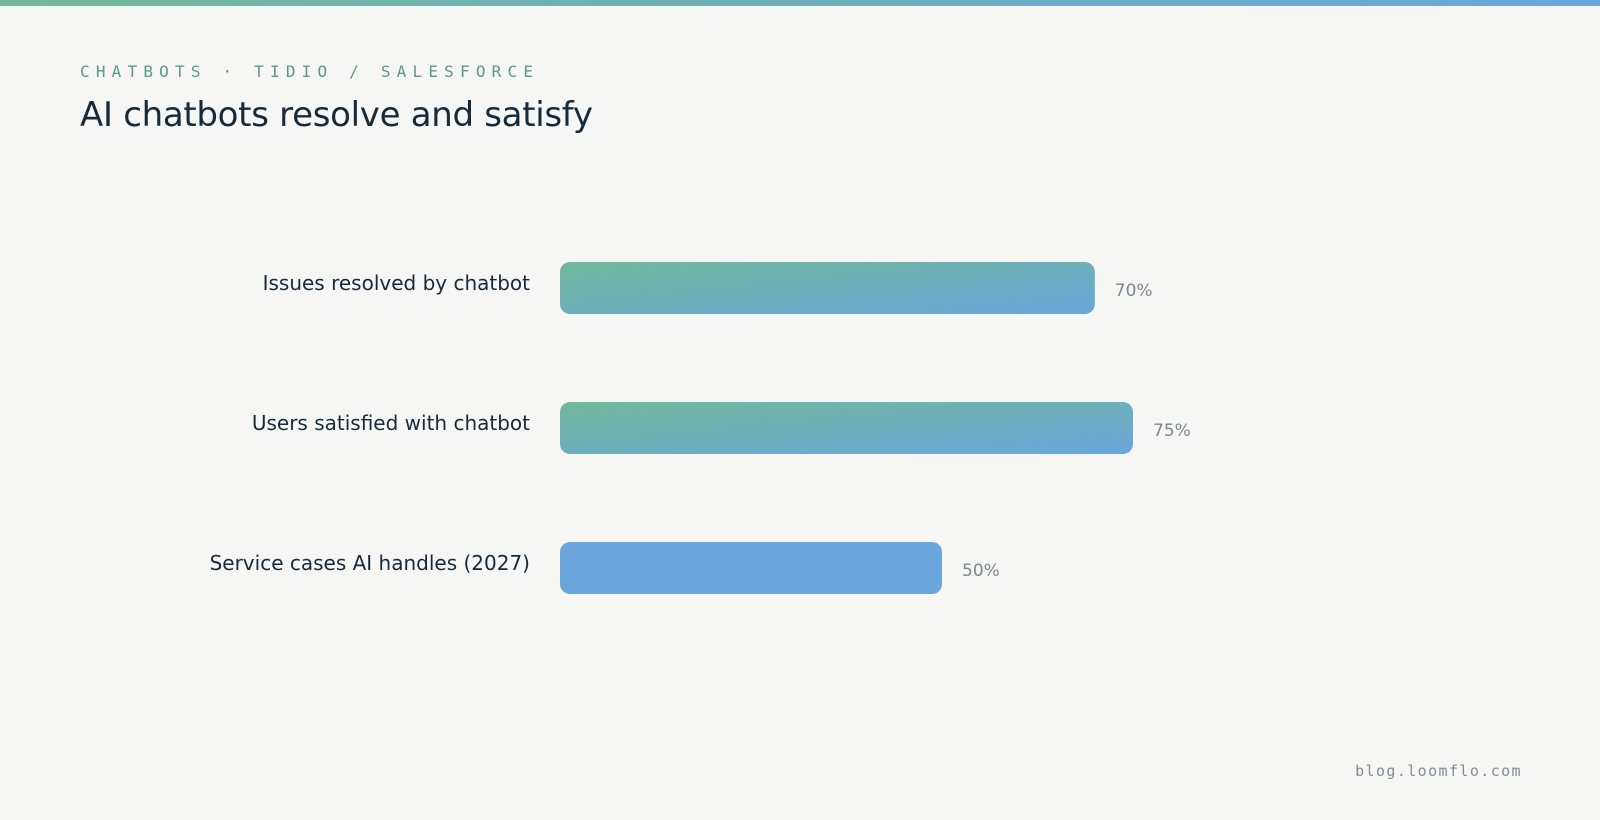  What do you see at coordinates (391, 423) in the screenshot?
I see `category-label: Users satisfied with chatbot` at bounding box center [391, 423].